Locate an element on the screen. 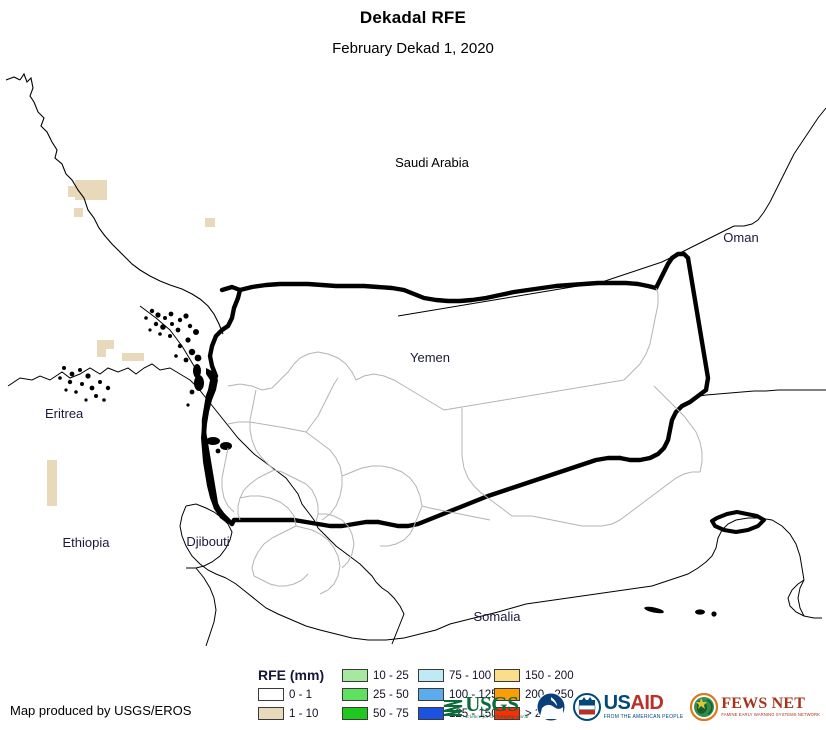  socotra-islands is located at coordinates (738, 522).